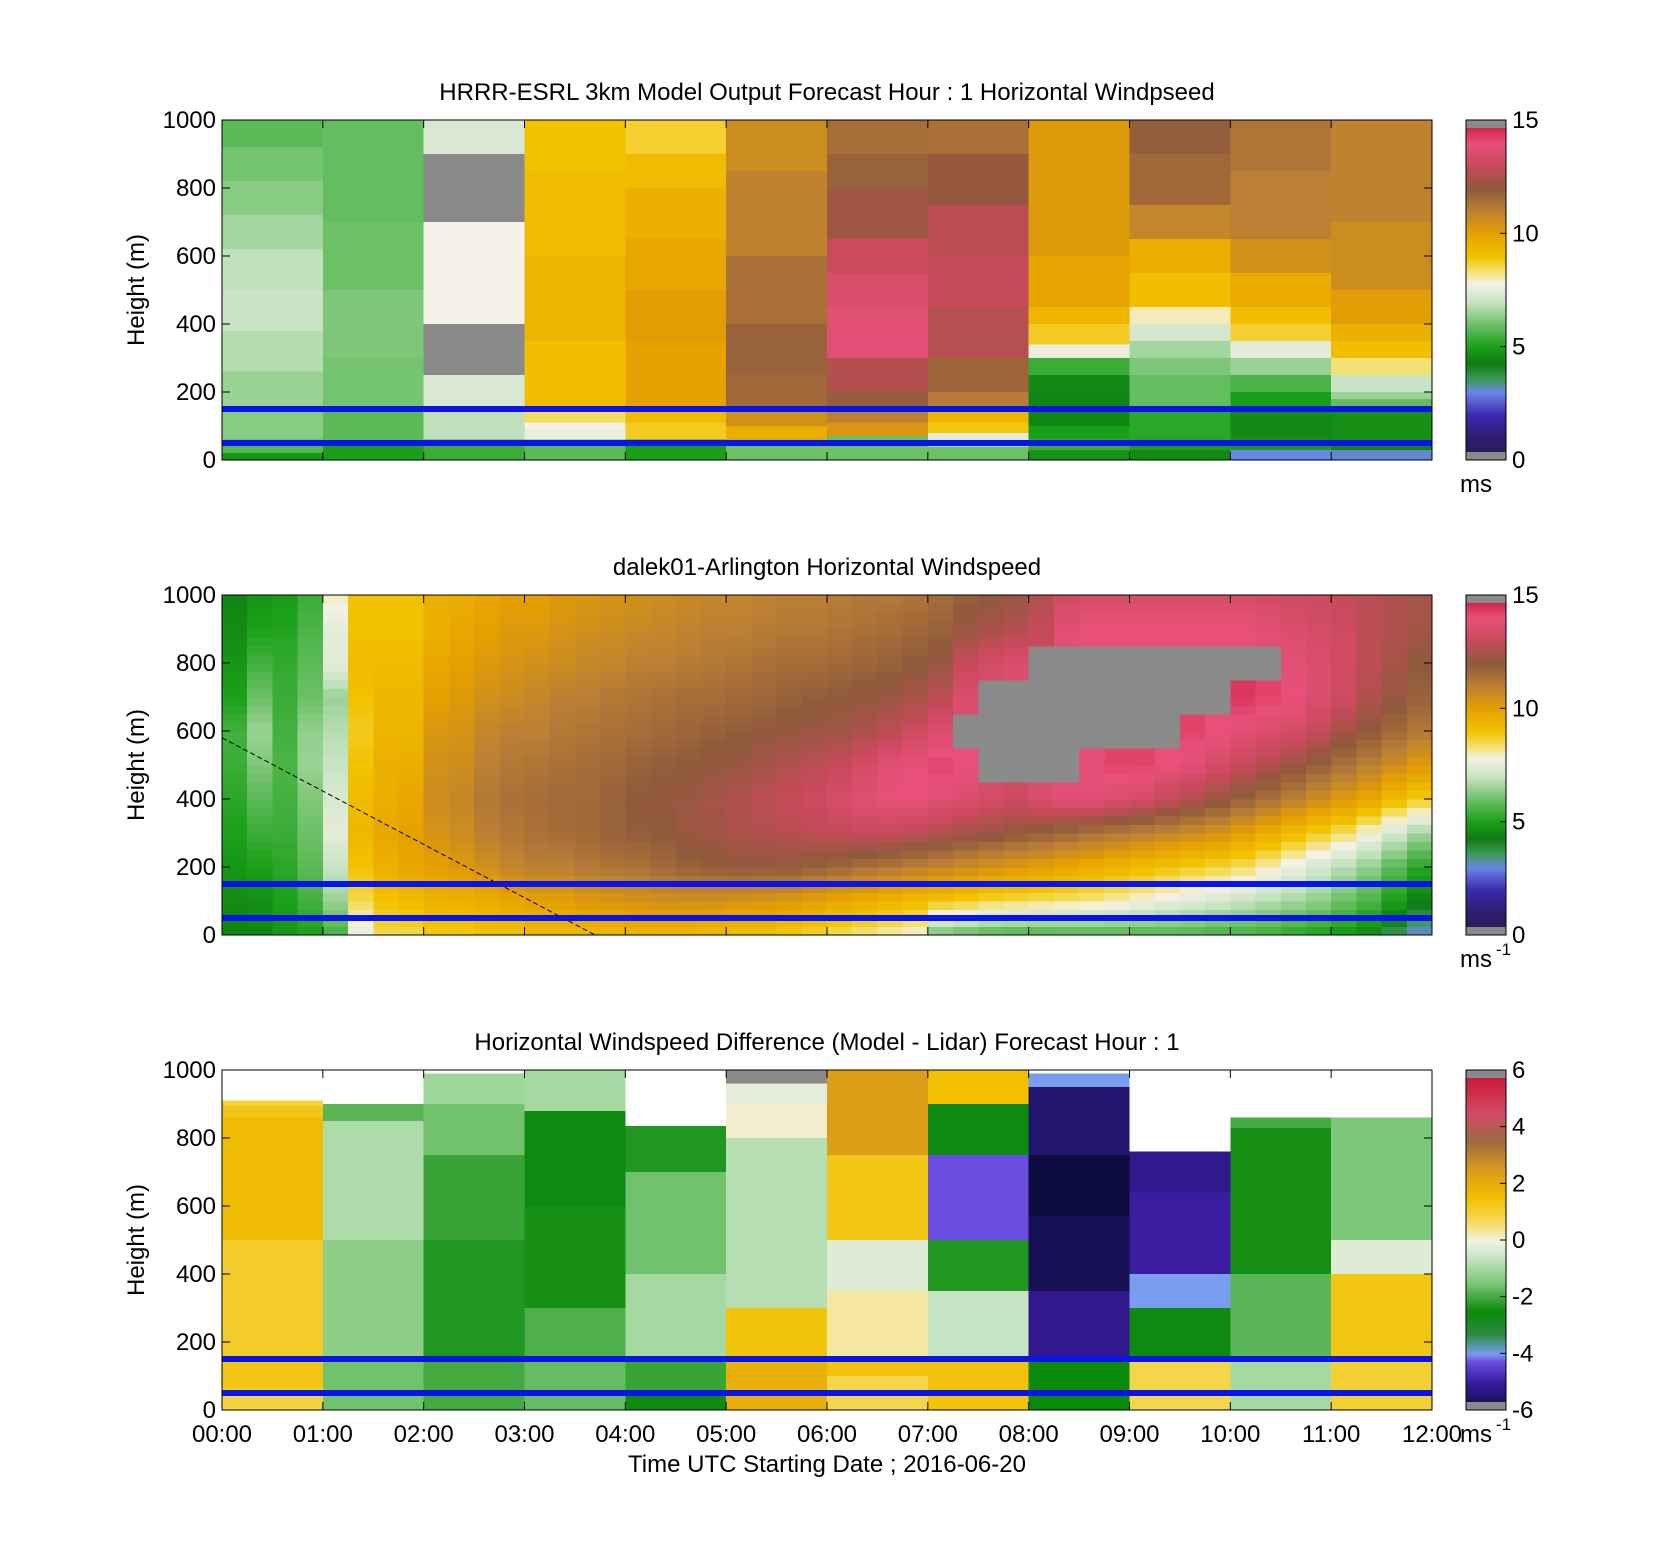 This screenshot has width=1680, height=1561. Describe the element at coordinates (726, 1434) in the screenshot. I see `x-tick-label: 05:00` at that location.